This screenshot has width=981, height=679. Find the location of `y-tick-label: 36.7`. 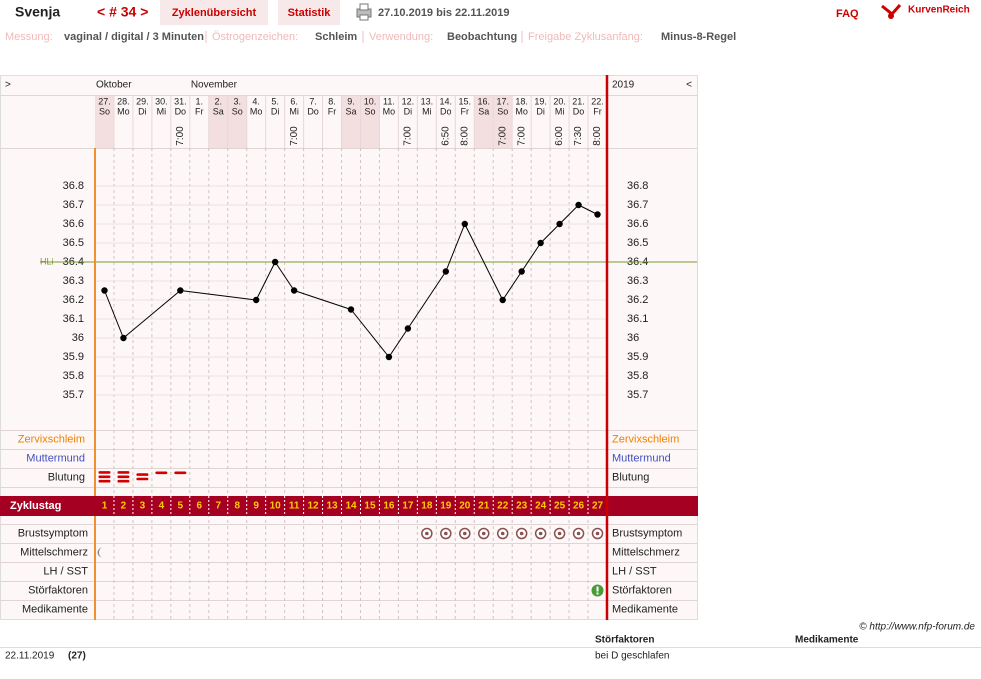

y-tick-label: 36.7 is located at coordinates (73, 205).